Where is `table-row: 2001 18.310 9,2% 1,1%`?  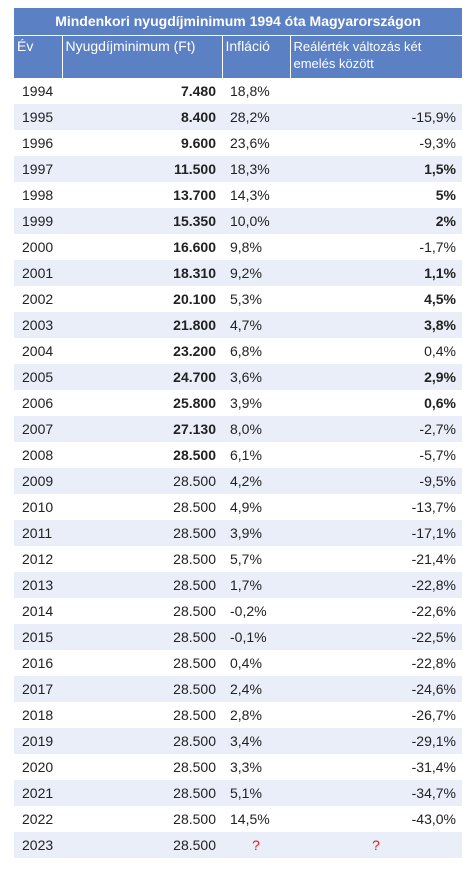 table-row: 2001 18.310 9,2% 1,1% is located at coordinates (238, 273).